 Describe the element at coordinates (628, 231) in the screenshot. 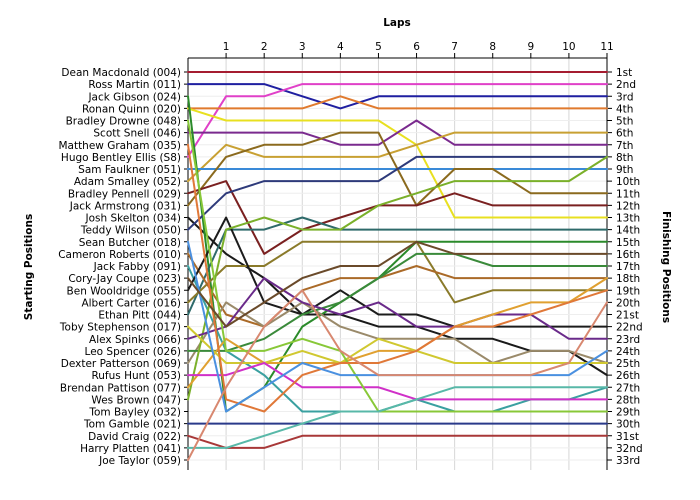

I see `finishing-label-14: 14th` at that location.